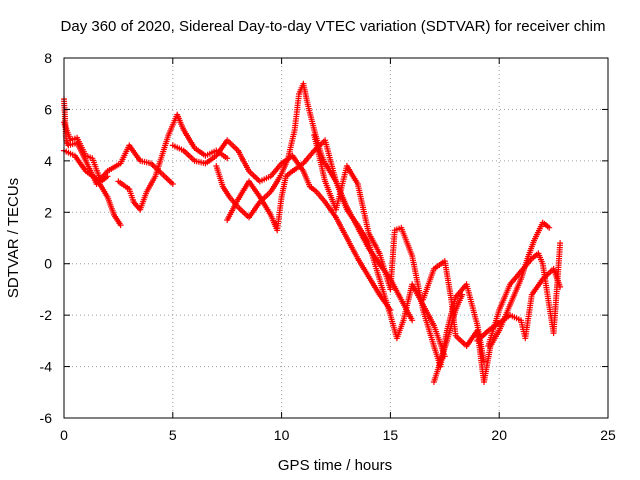  I want to click on y-tick-label: -6, so click(46, 418).